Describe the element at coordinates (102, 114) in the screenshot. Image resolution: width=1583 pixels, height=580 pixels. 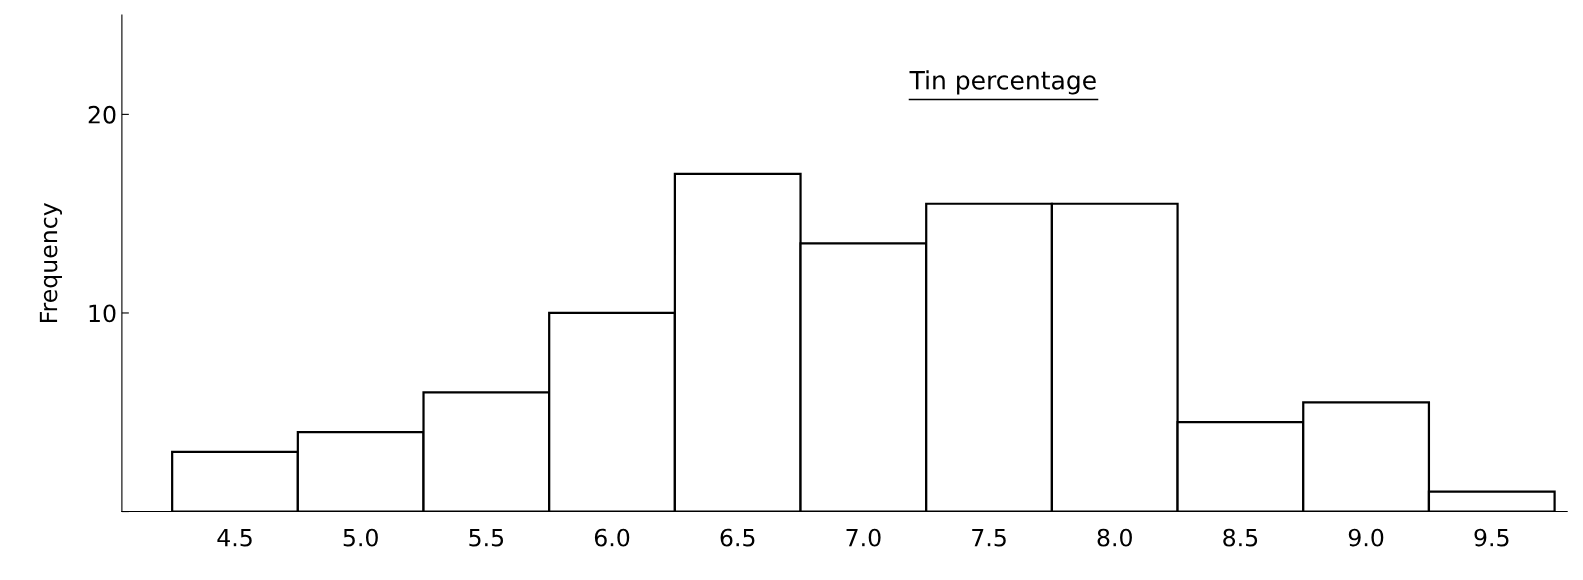
I see `y-tick-label: 20` at that location.